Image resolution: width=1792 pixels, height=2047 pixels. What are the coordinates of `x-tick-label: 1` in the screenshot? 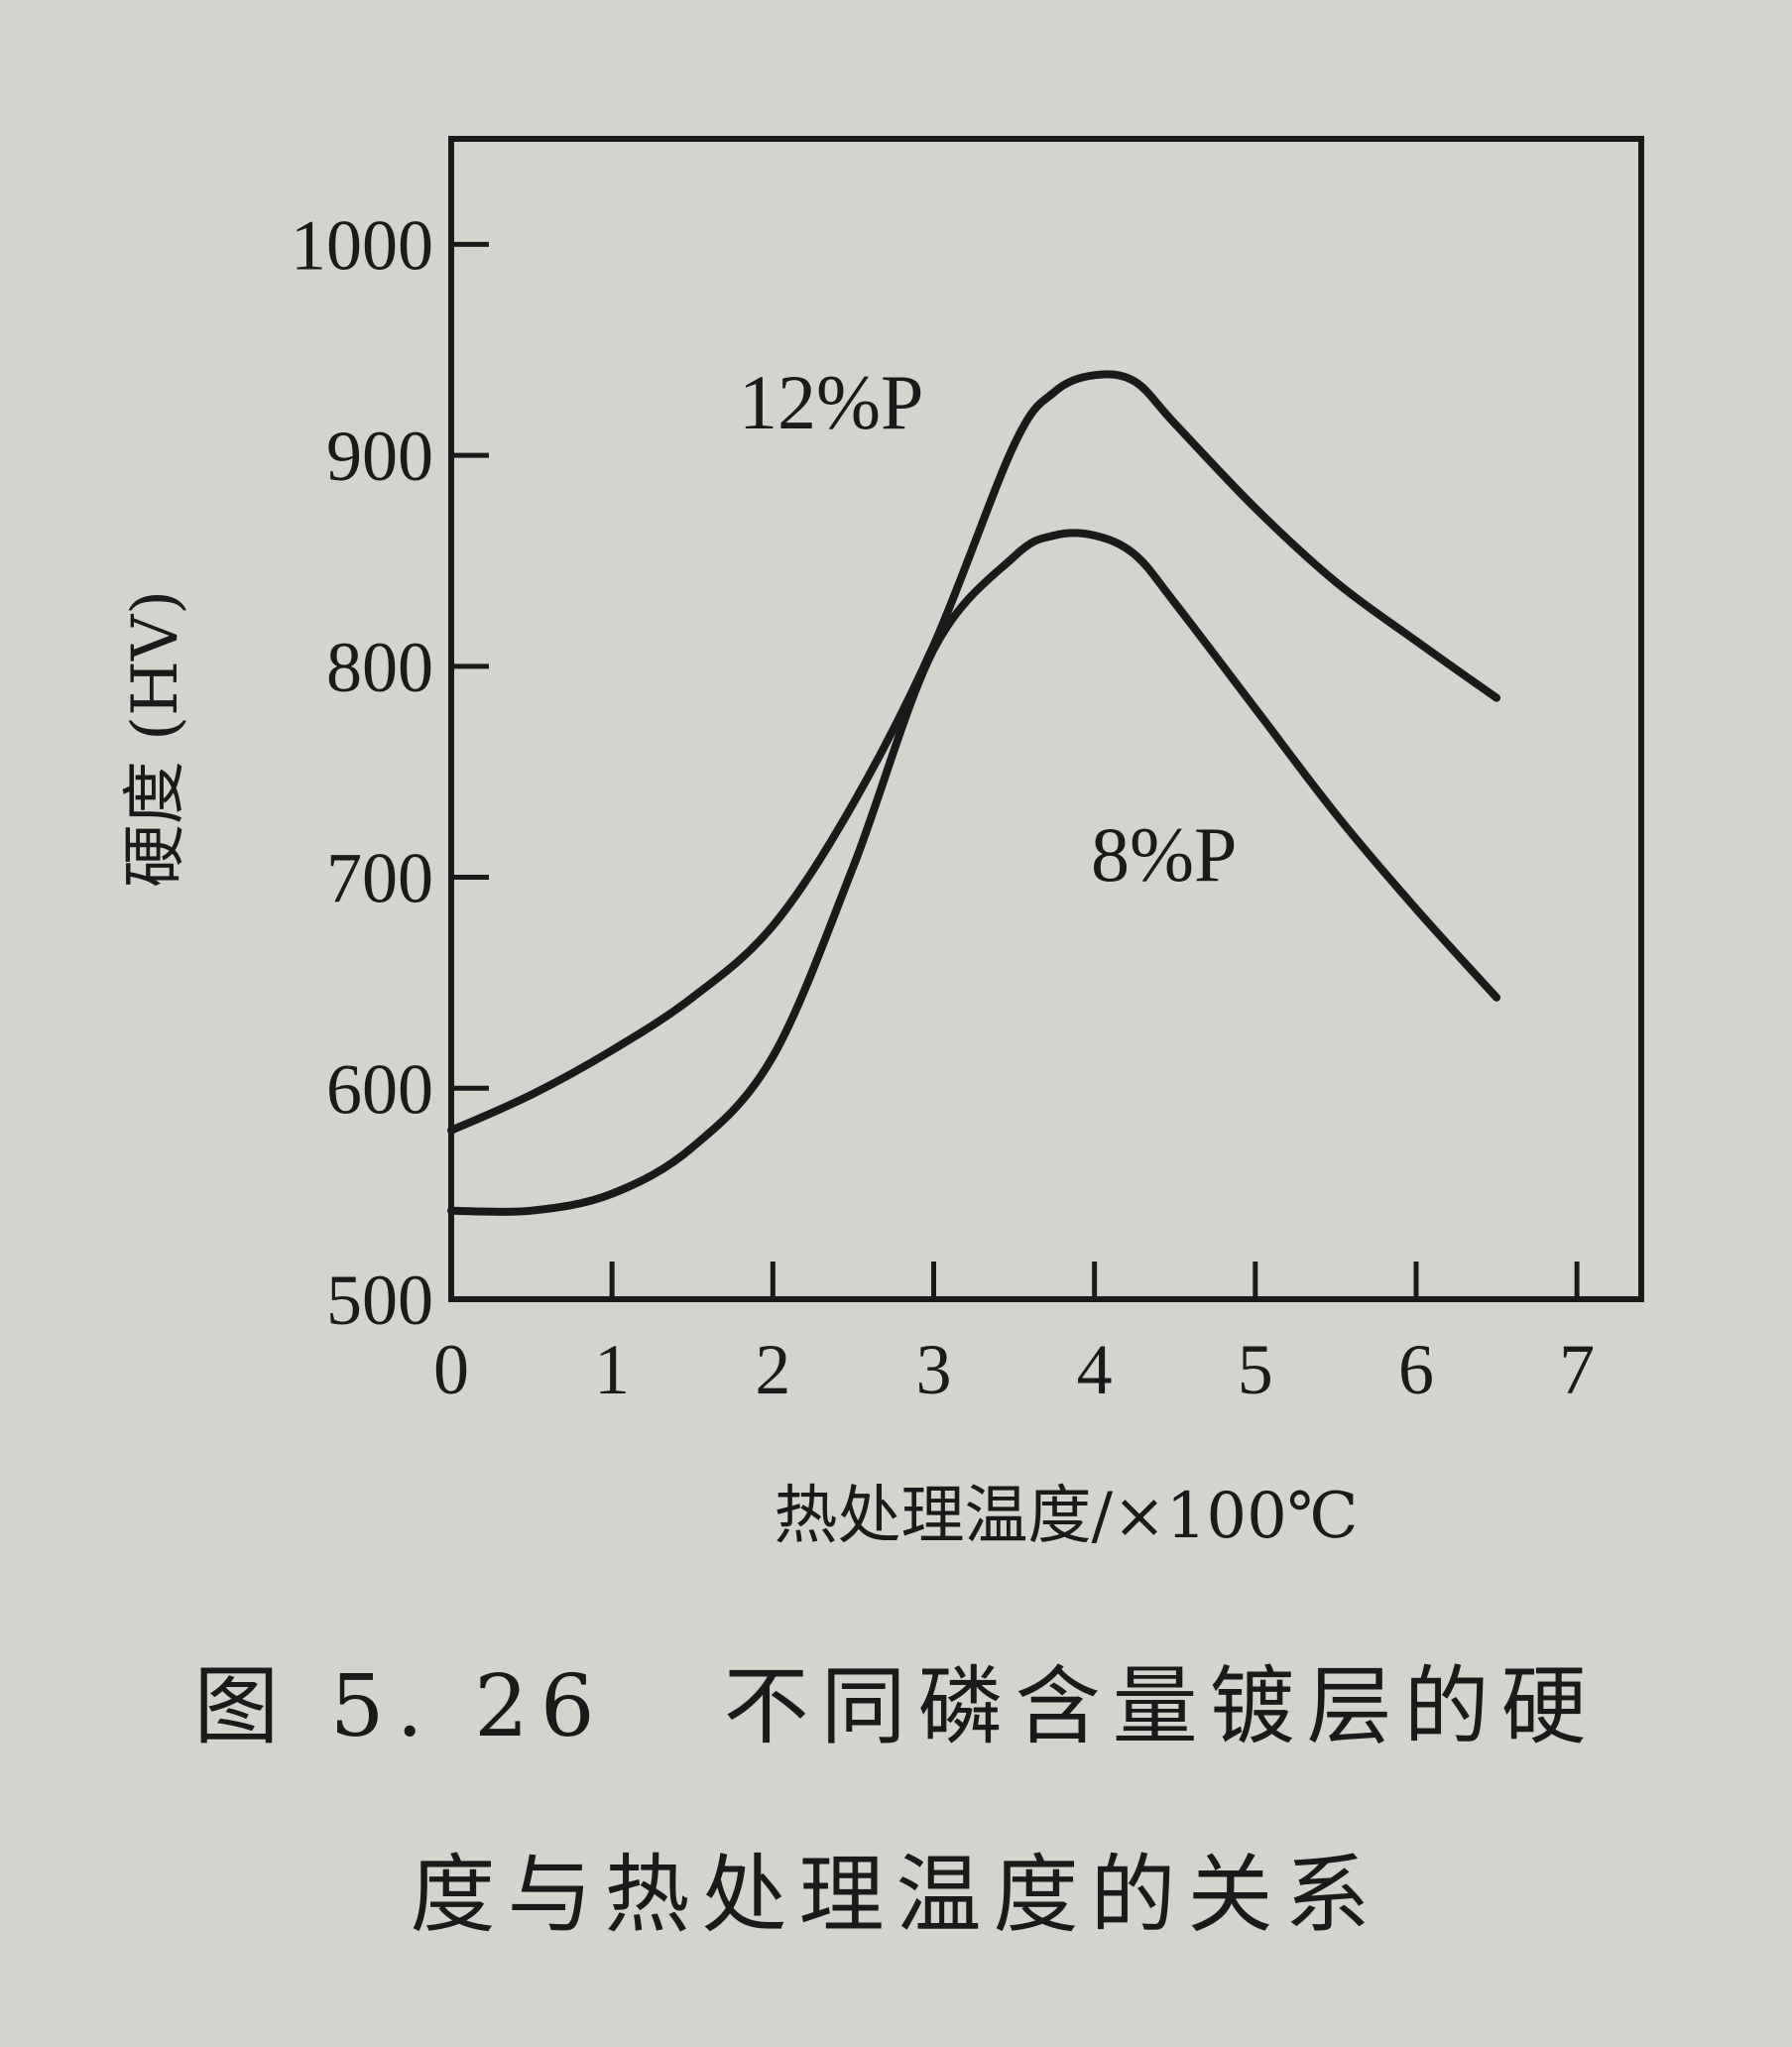 It's located at (612, 1369).